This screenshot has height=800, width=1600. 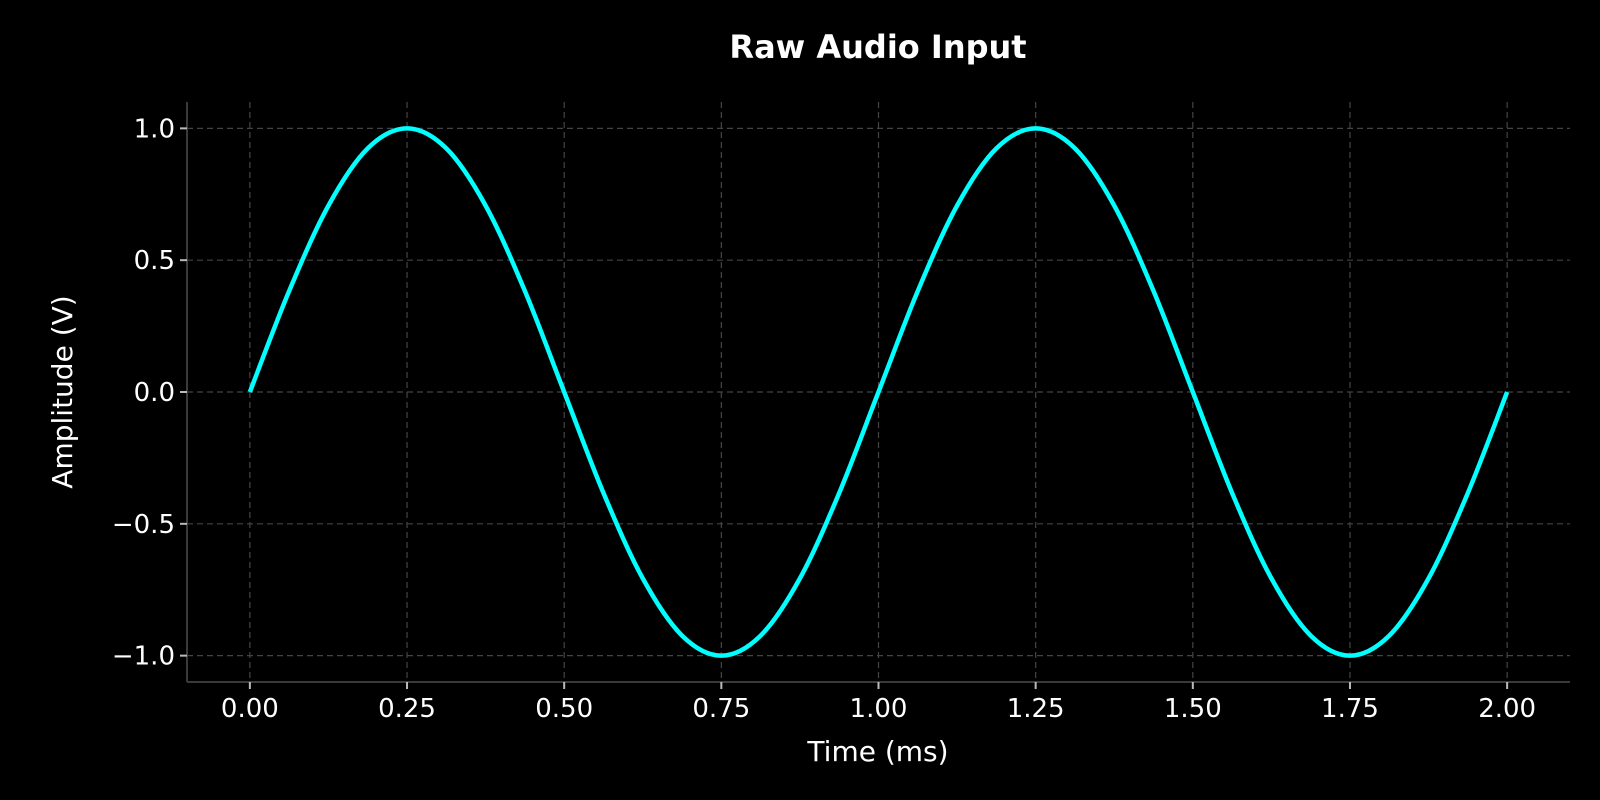 What do you see at coordinates (407, 709) in the screenshot?
I see `x-tick-label: 0.25` at bounding box center [407, 709].